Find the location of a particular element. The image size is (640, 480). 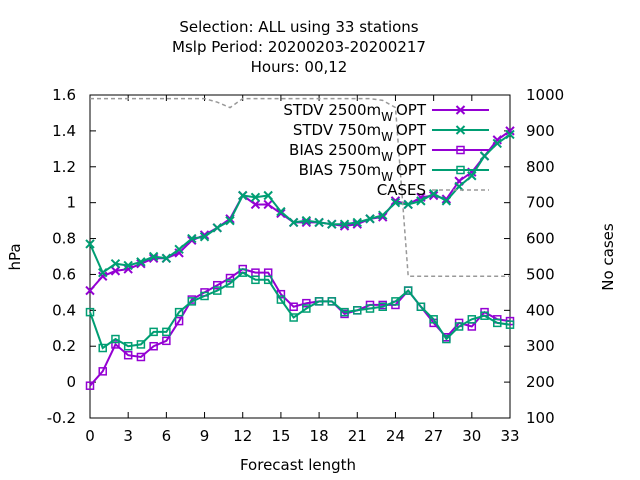

x-tick-label: 33 is located at coordinates (509, 436).